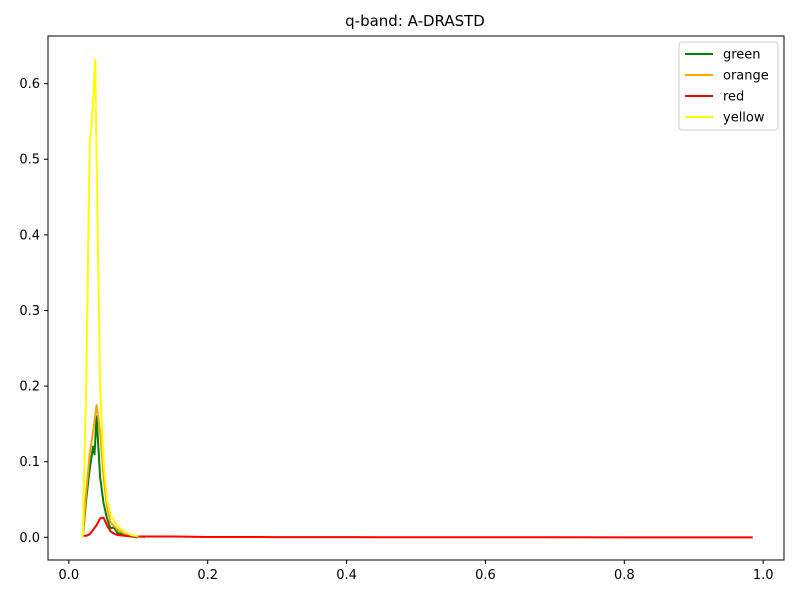 Image resolution: width=800 pixels, height=600 pixels. Describe the element at coordinates (417, 527) in the screenshot. I see `series-line-red` at that location.